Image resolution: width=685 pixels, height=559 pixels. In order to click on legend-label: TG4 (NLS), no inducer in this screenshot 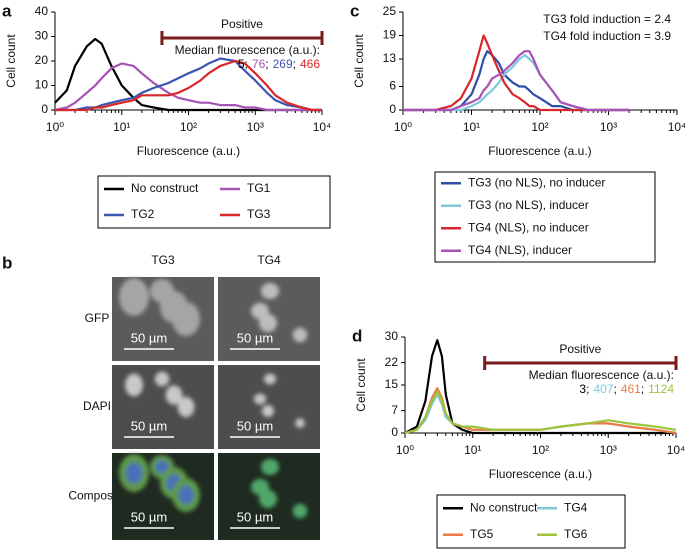, I will do `click(528, 227)`.